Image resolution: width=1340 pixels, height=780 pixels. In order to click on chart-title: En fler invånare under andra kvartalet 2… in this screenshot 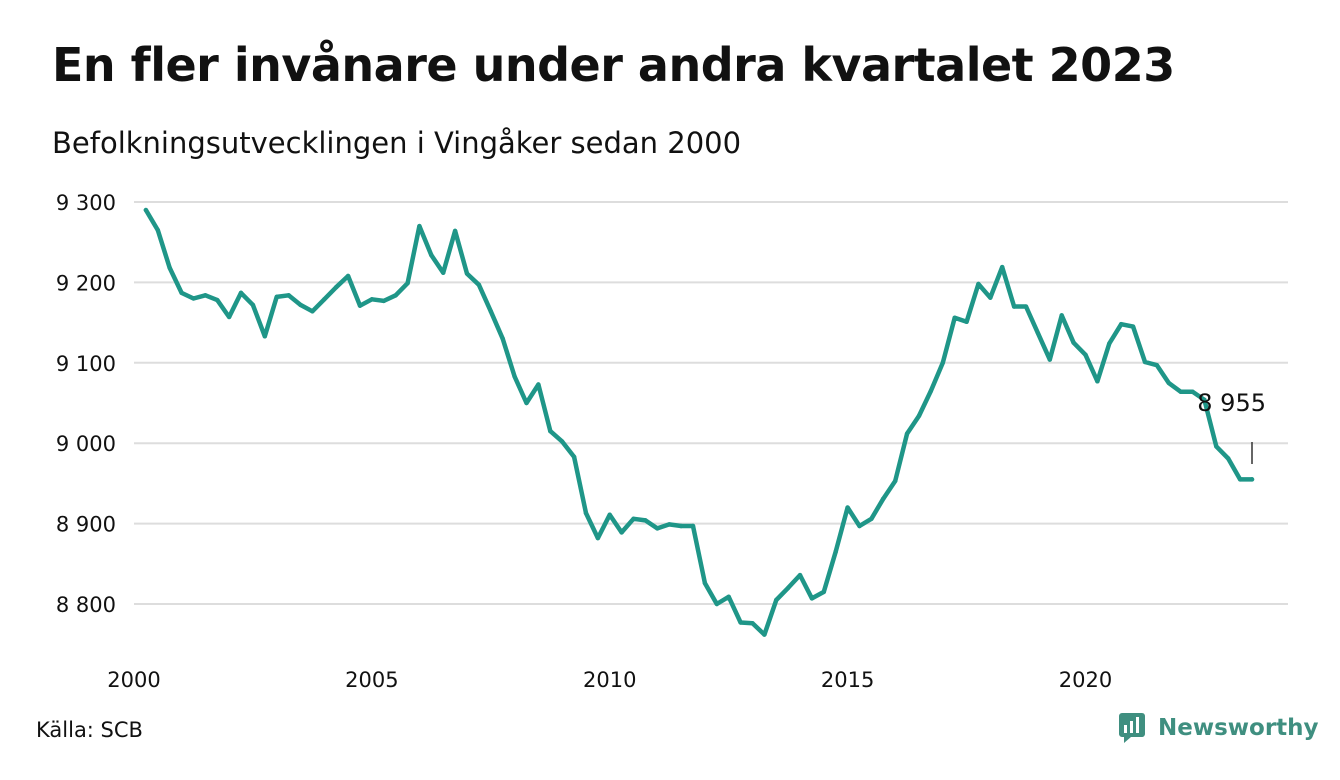, I will do `click(613, 65)`.